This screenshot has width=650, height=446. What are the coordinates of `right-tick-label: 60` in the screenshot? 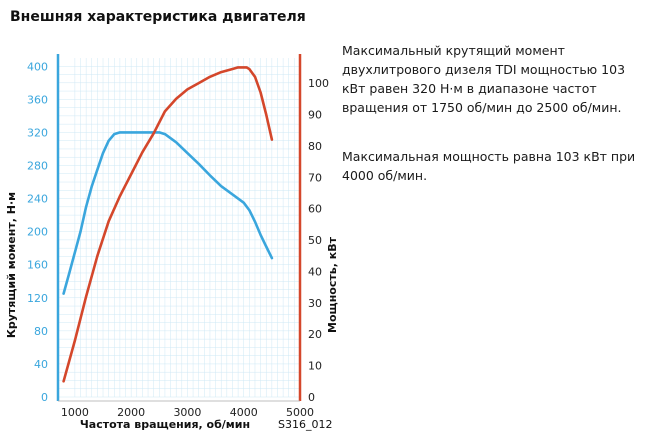 It's located at (315, 209).